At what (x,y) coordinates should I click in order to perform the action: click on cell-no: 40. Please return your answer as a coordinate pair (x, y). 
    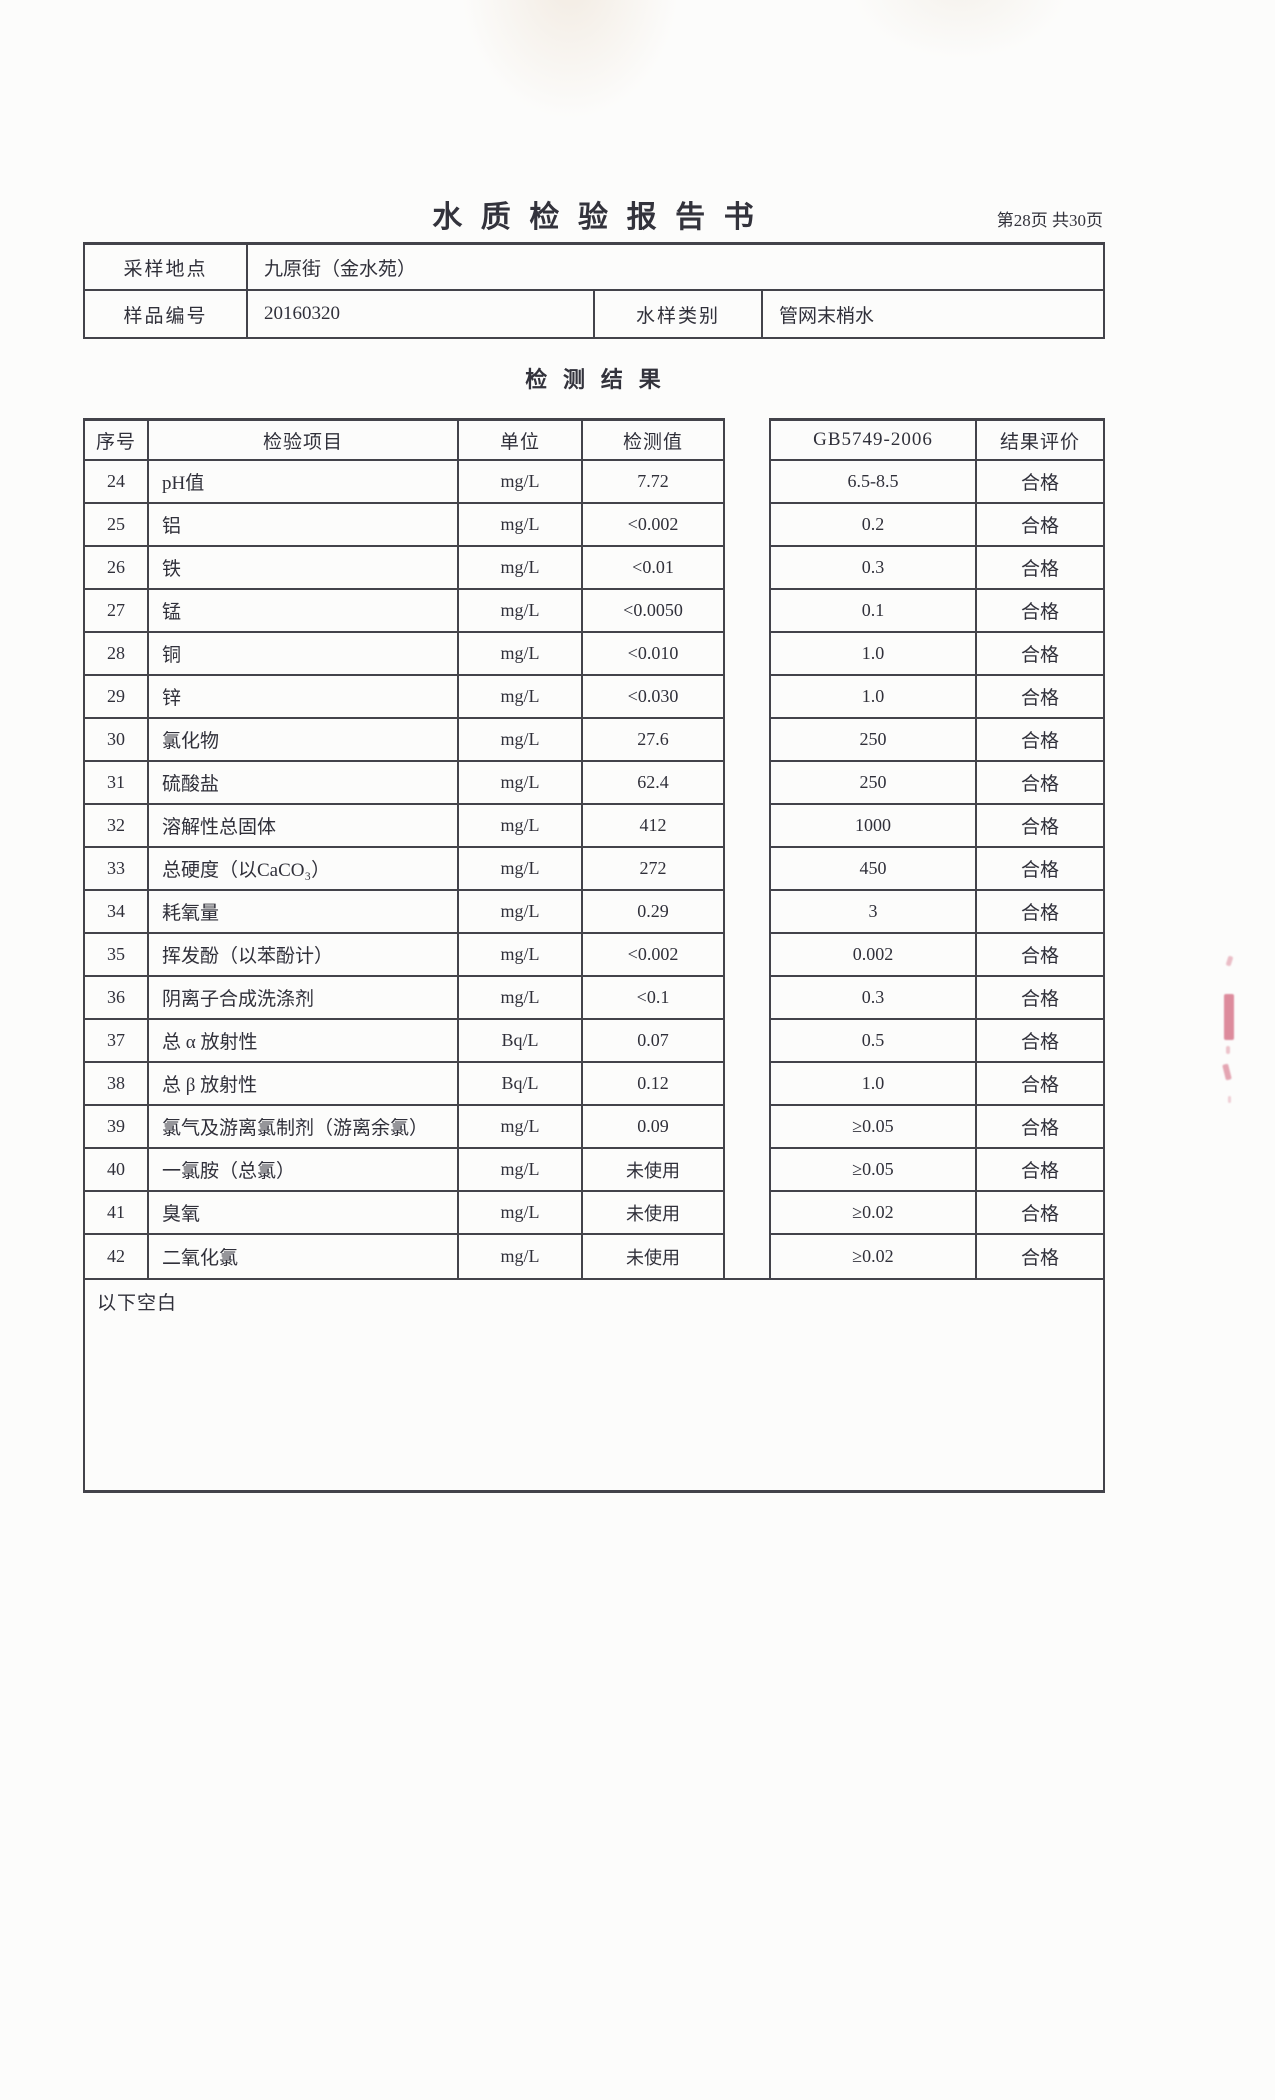
    Looking at the image, I should click on (117, 1170).